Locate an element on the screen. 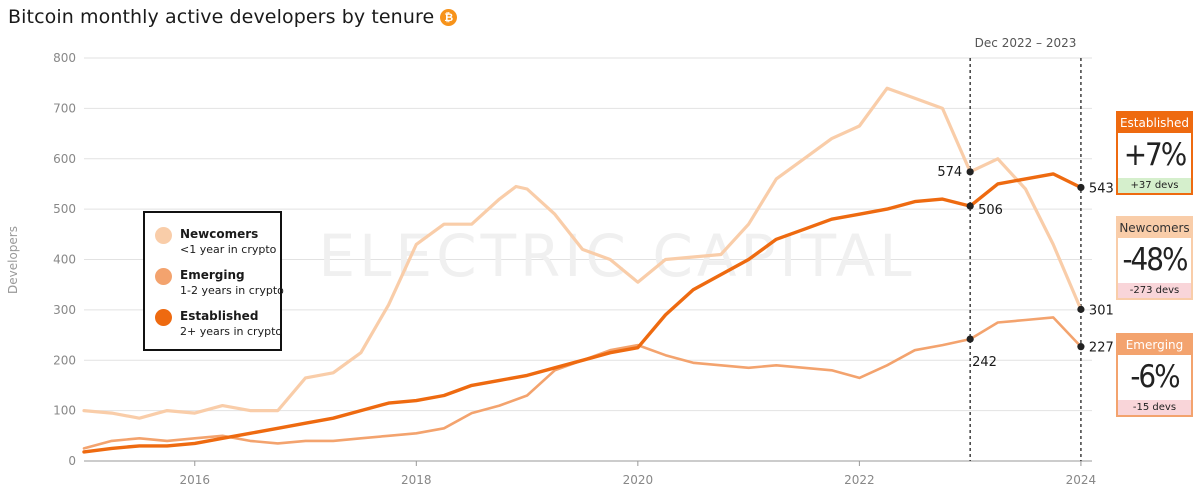  y-tick-label: 700 is located at coordinates (64, 108).